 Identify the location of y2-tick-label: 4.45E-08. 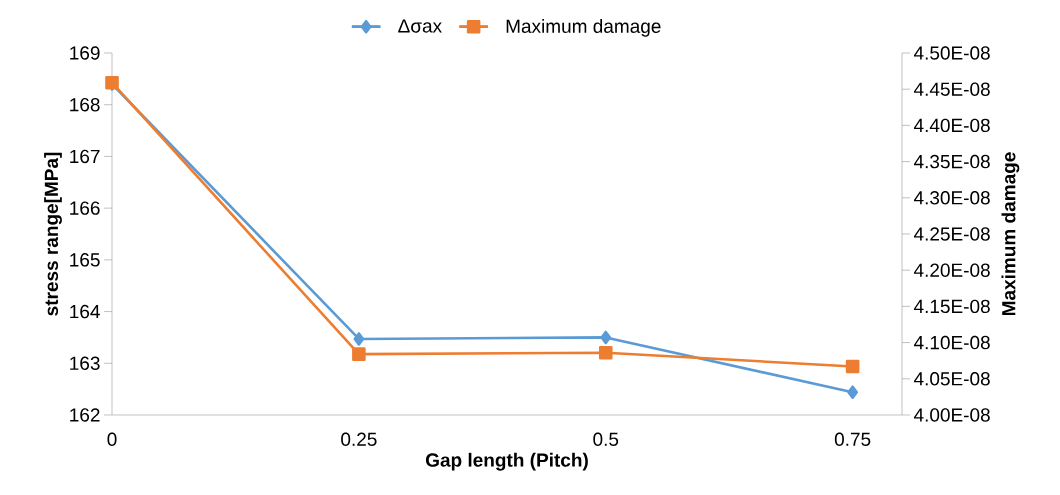
(951, 89).